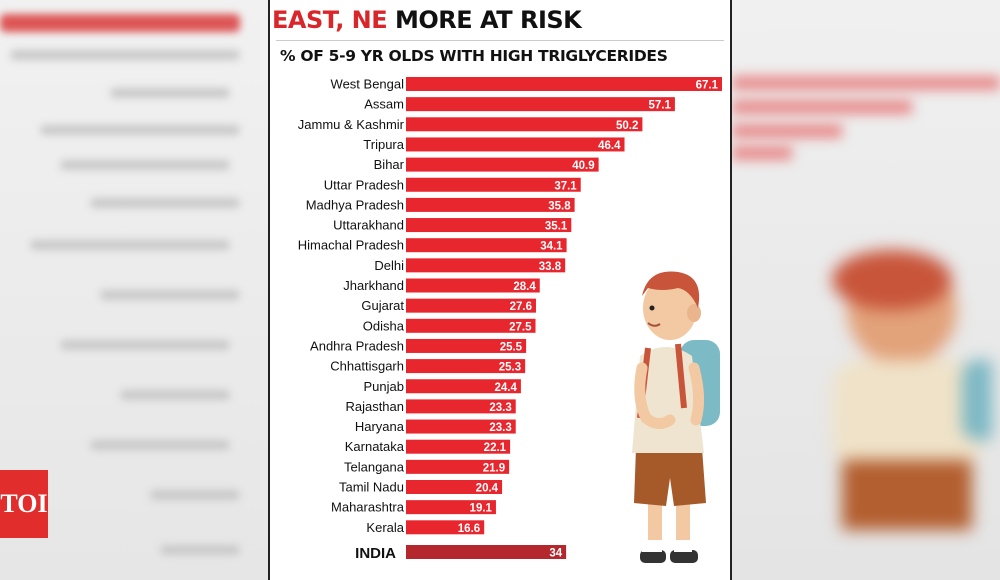  What do you see at coordinates (486, 552) in the screenshot?
I see `india-bar` at bounding box center [486, 552].